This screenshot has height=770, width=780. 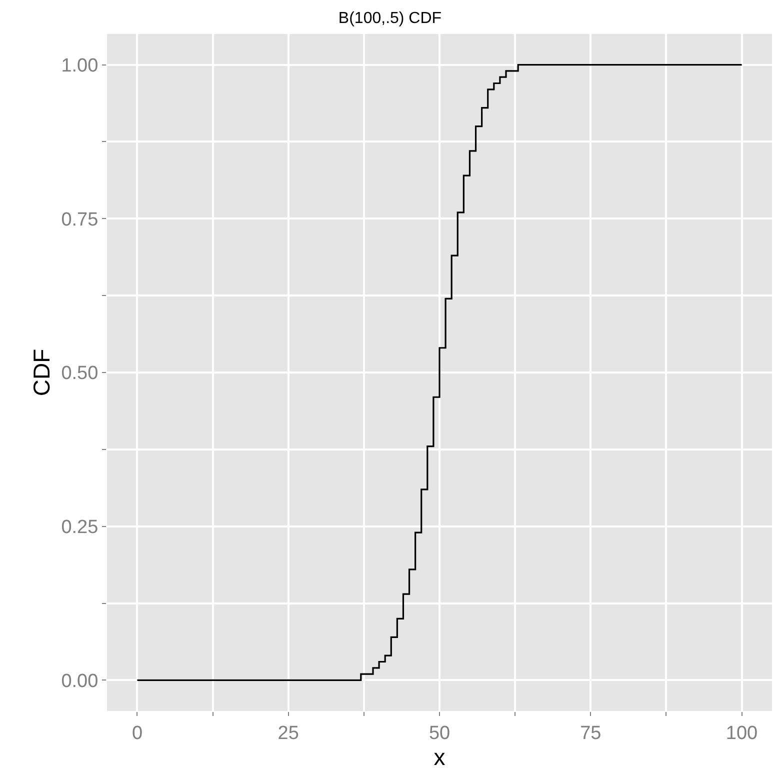 I want to click on x-tick-label: 100, so click(x=742, y=733).